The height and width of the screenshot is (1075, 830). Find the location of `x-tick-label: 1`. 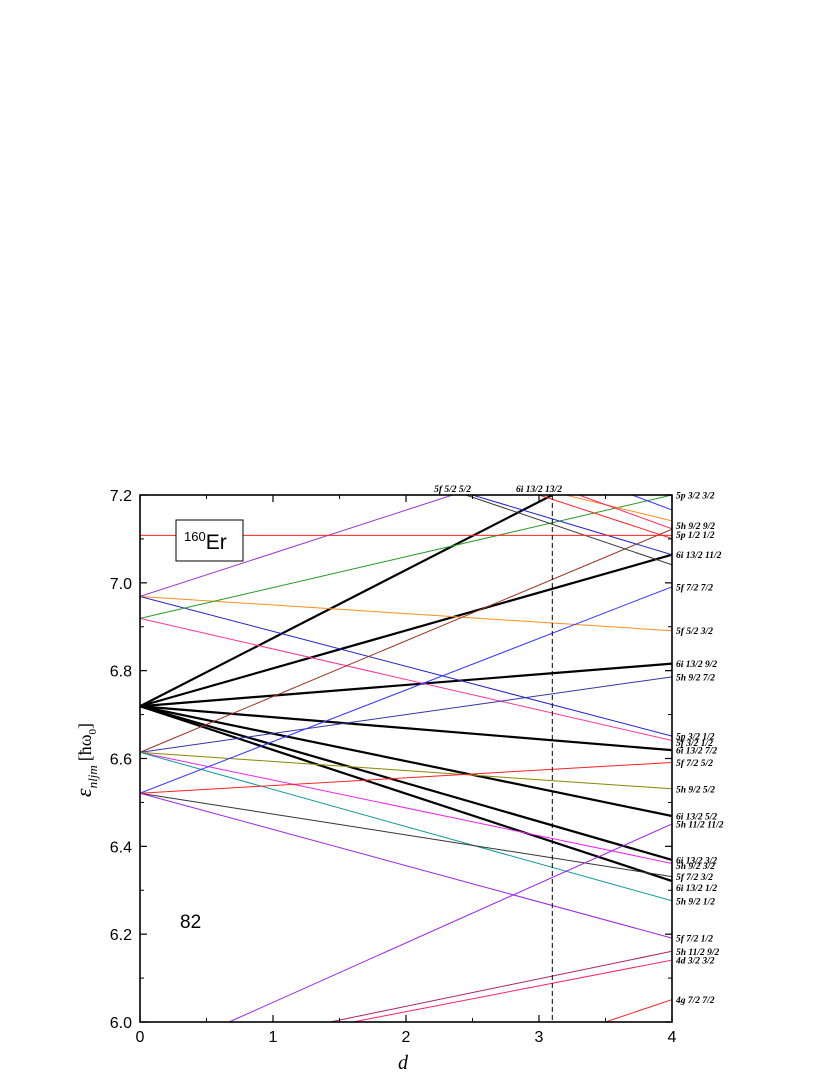

x-tick-label: 1 is located at coordinates (273, 1037).